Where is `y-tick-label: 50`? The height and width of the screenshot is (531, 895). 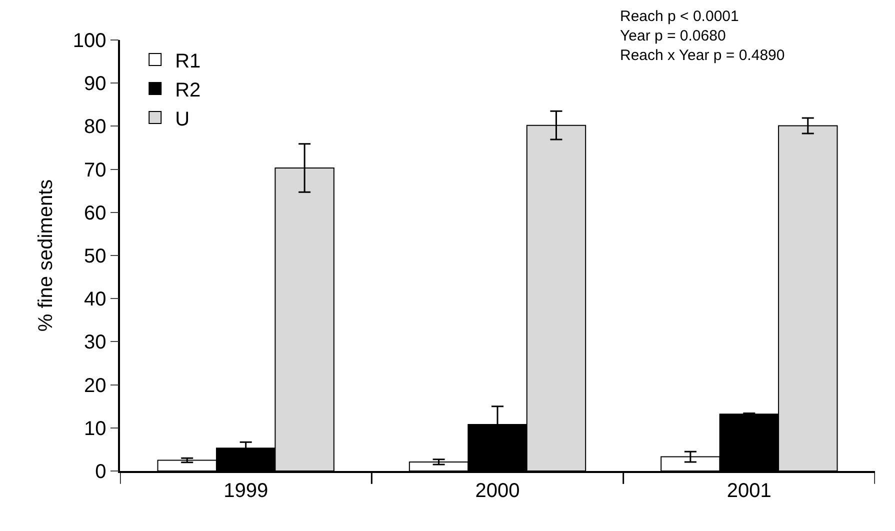
y-tick-label: 50 is located at coordinates (95, 257).